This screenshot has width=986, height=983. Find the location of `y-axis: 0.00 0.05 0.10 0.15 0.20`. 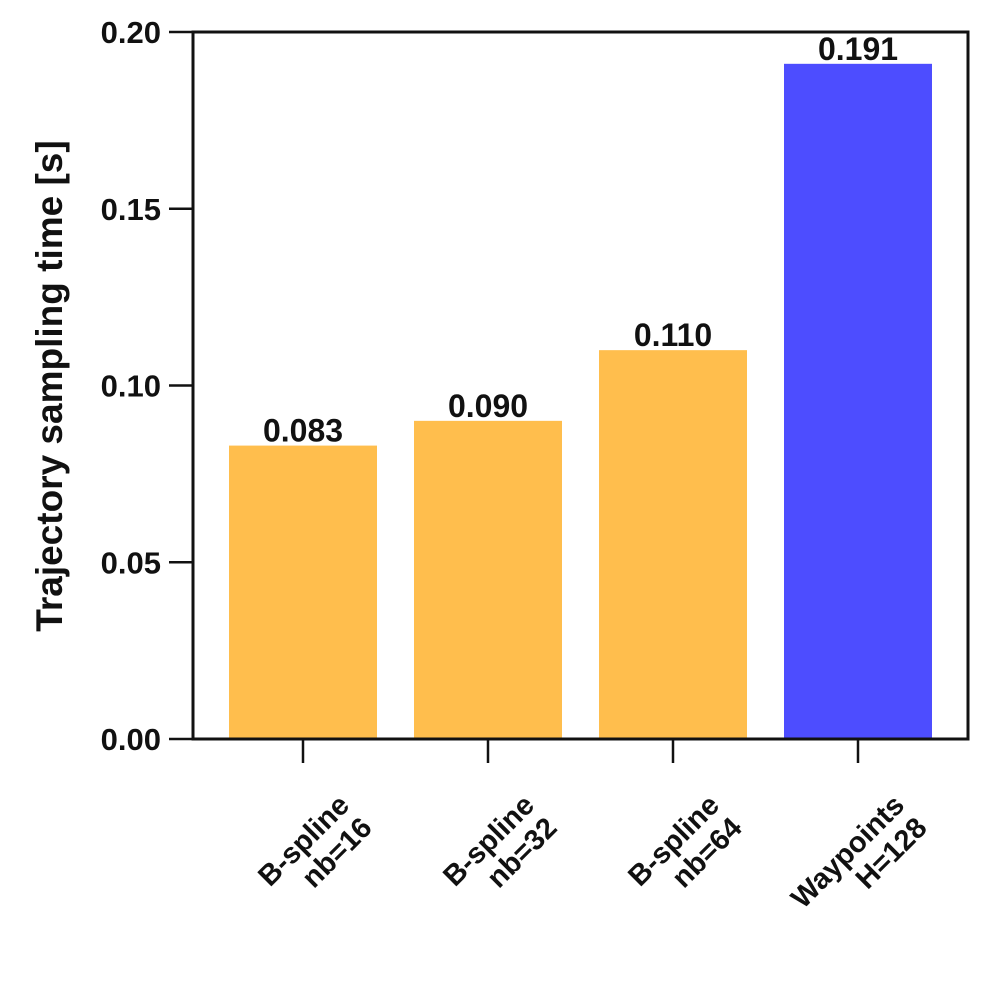

y-axis: 0.00 0.05 0.10 0.15 0.20 is located at coordinates (147, 386).